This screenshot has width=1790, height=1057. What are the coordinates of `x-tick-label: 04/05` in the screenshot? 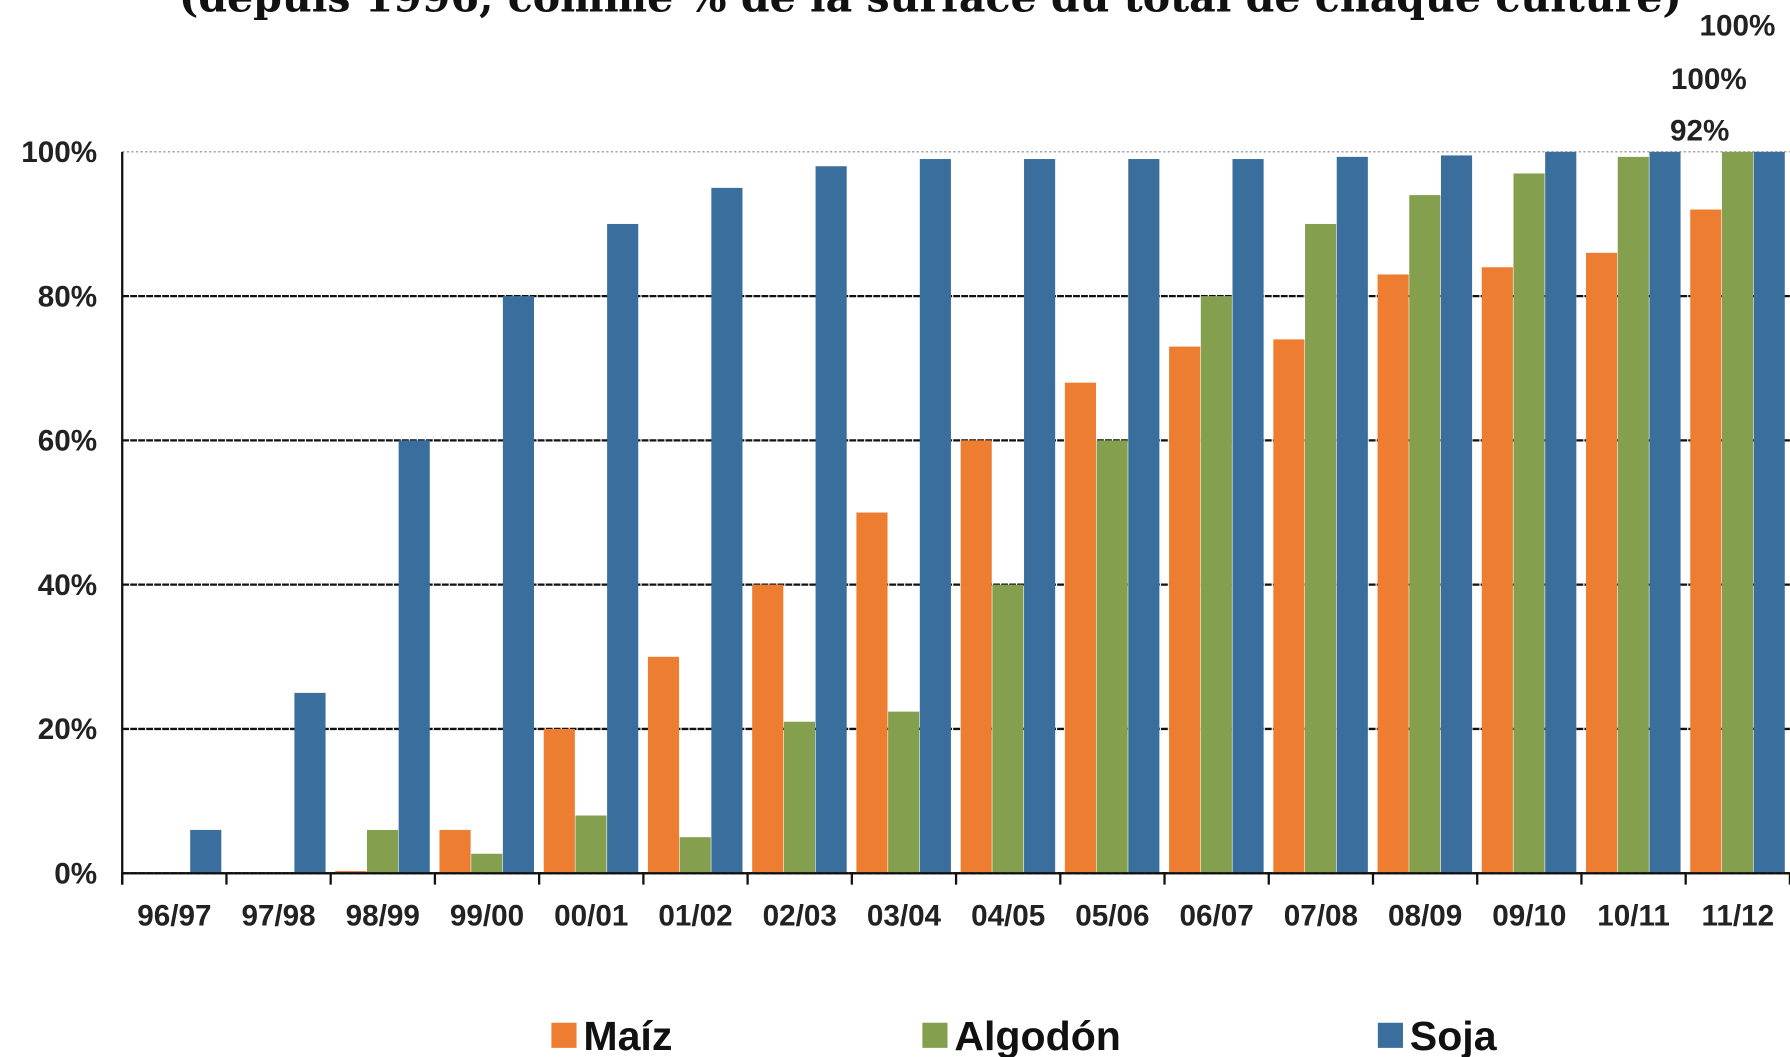 It's located at (1008, 916).